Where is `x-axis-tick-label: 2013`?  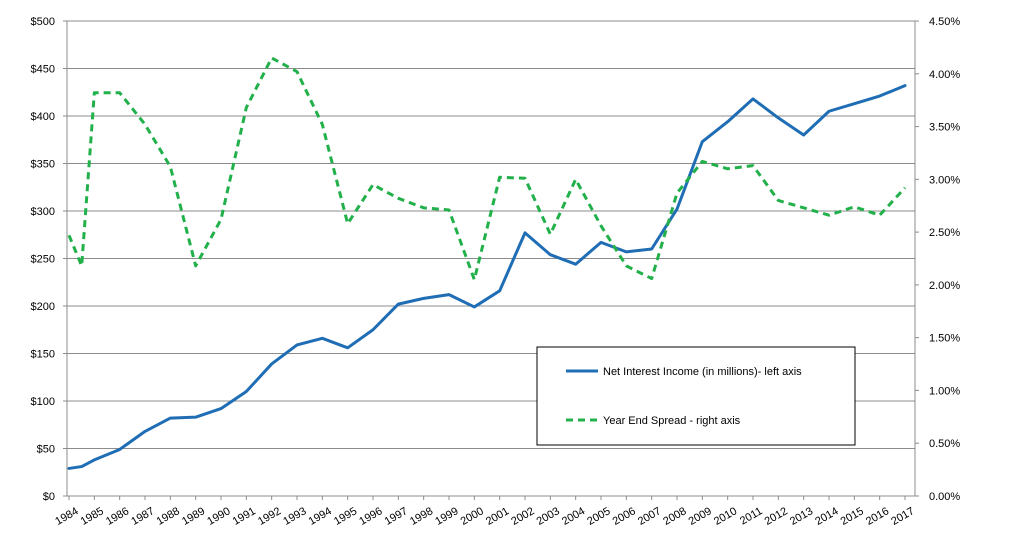
x-axis-tick-label: 2013 is located at coordinates (801, 516).